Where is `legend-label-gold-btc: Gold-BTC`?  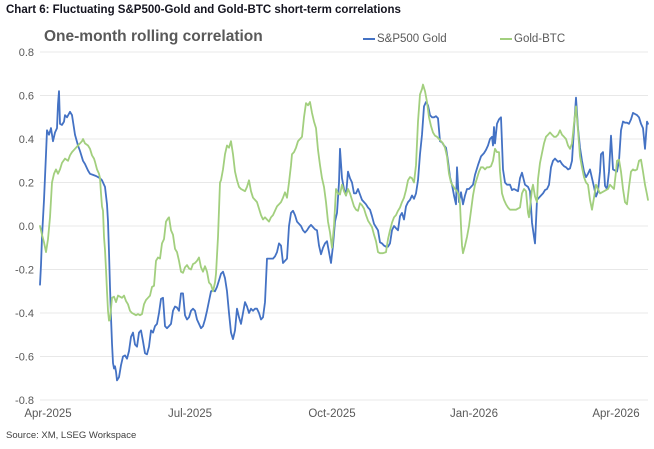 legend-label-gold-btc: Gold-BTC is located at coordinates (540, 39).